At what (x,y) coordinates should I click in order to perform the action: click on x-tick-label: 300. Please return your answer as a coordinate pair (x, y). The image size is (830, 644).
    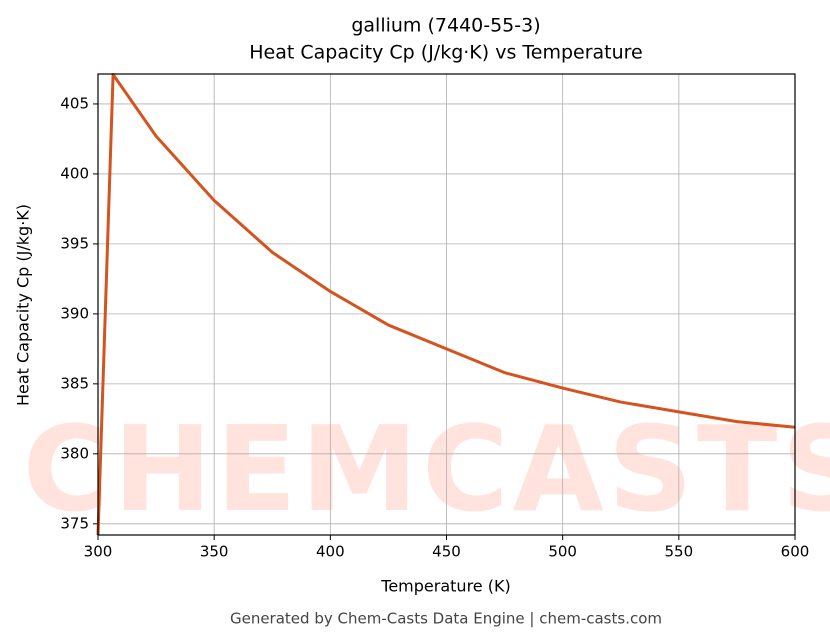
    Looking at the image, I should click on (98, 552).